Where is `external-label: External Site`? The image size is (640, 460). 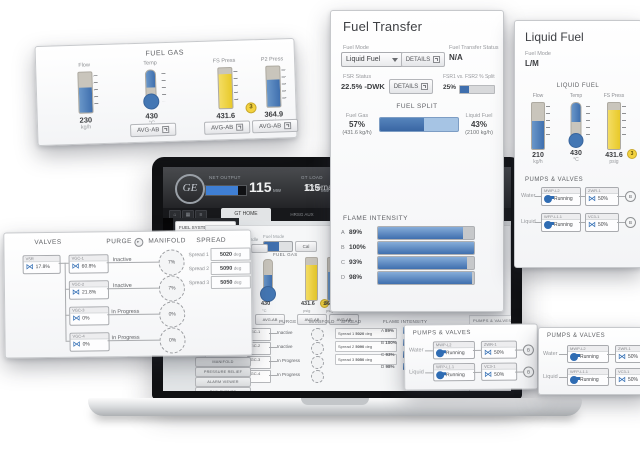 external-label: External Site is located at coordinates (328, 187).